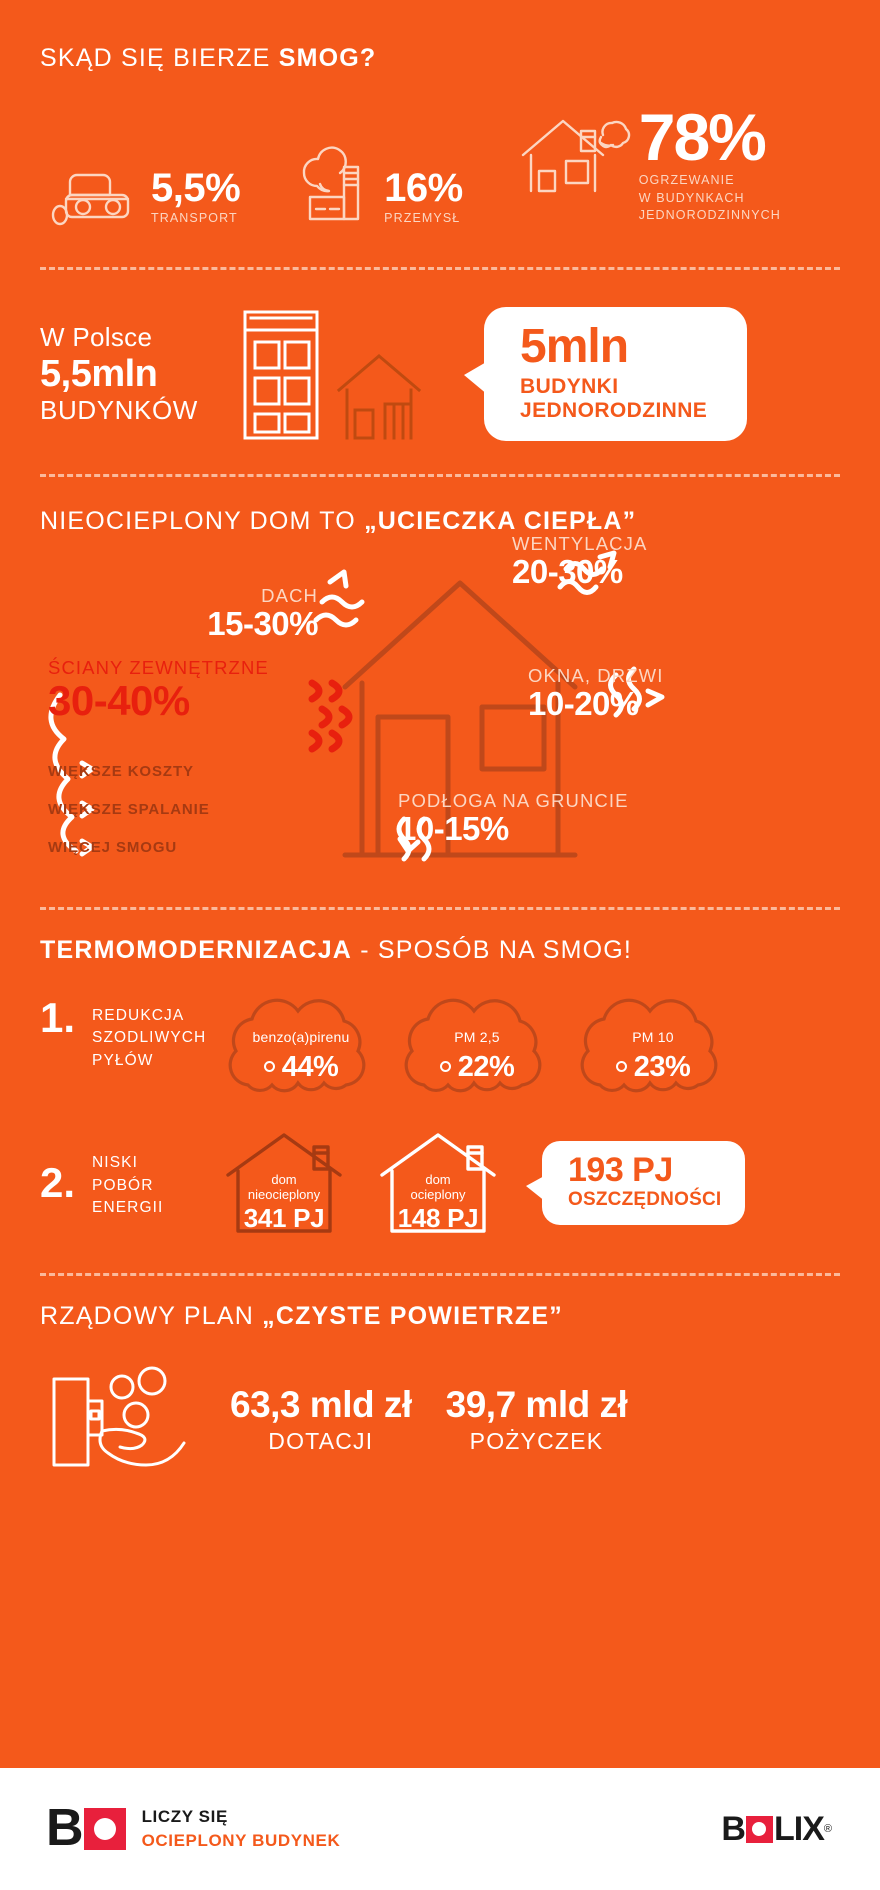 The image size is (880, 1890). Describe the element at coordinates (284, 1218) in the screenshot. I see `house-uninsulated-value: 341 PJ` at that location.